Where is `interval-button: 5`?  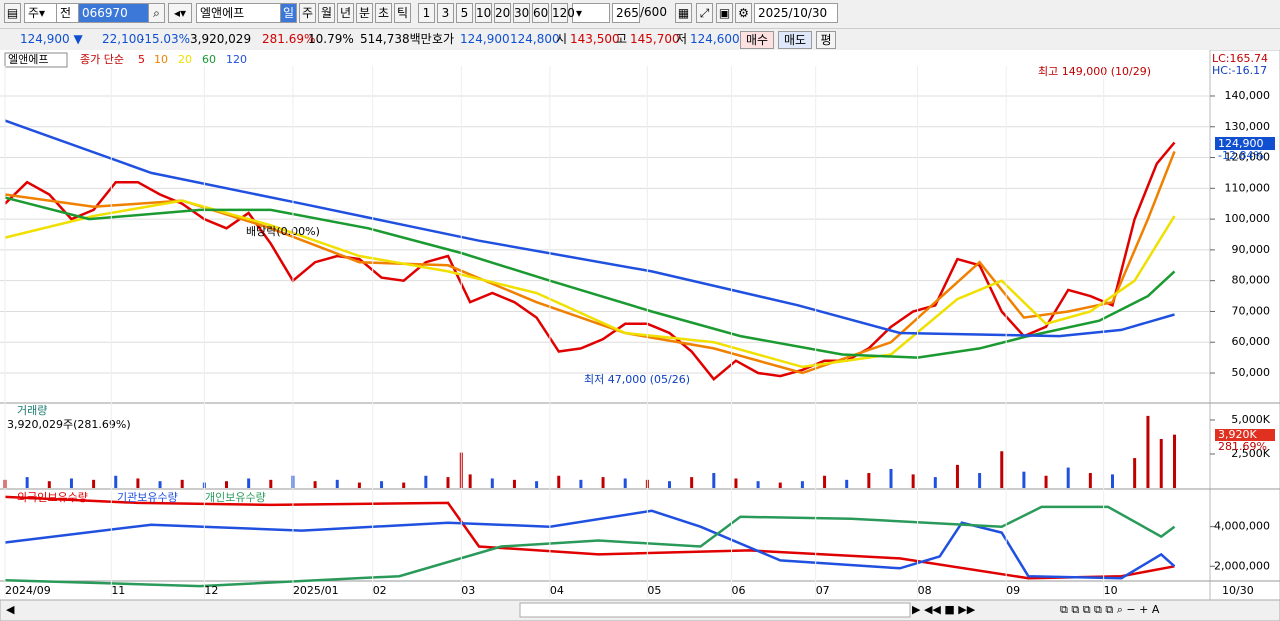 interval-button: 5 is located at coordinates (464, 13).